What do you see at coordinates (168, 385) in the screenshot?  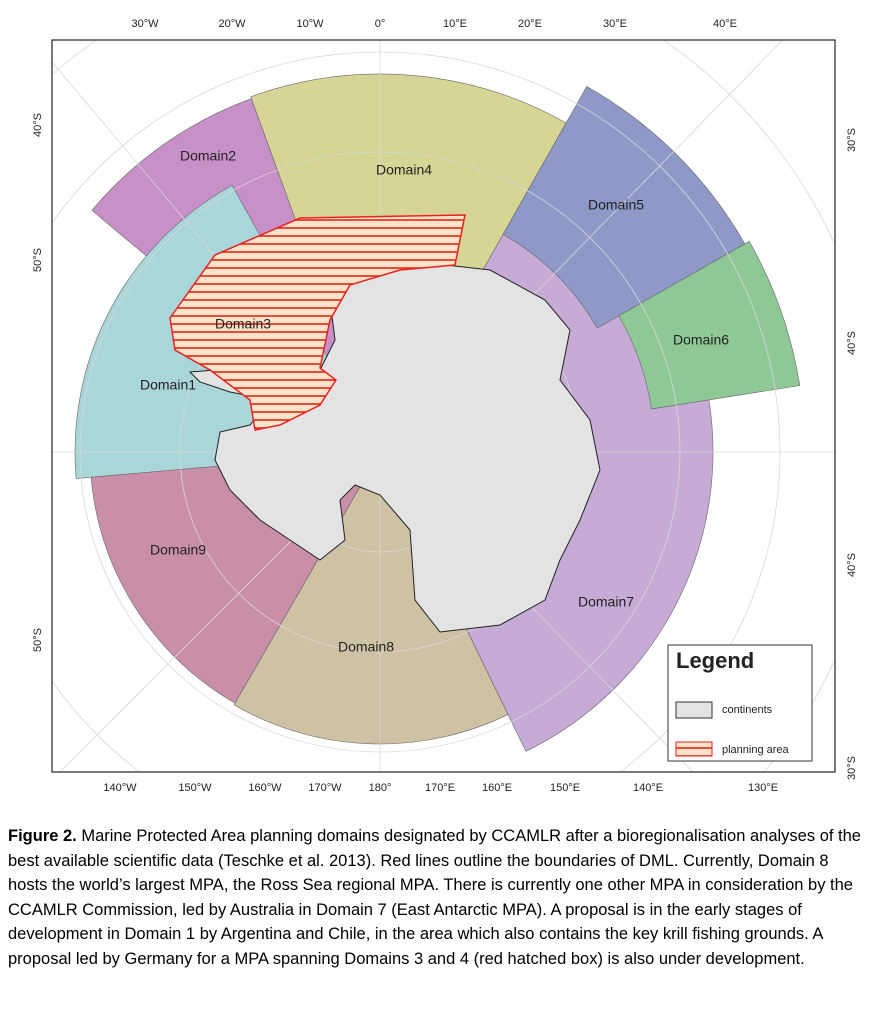 I see `domain-label: Domain1` at bounding box center [168, 385].